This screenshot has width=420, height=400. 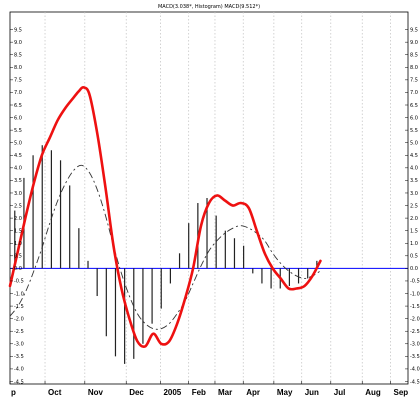 What do you see at coordinates (285, 392) in the screenshot?
I see `x-tick-label: May` at bounding box center [285, 392].